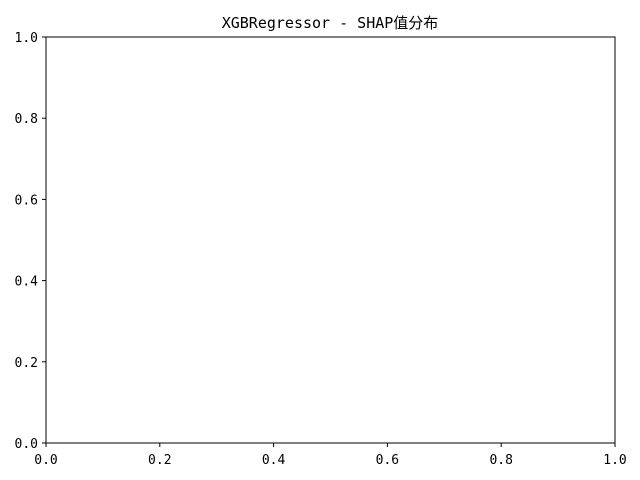 The image size is (640, 480). What do you see at coordinates (30, 241) in the screenshot?
I see `y-axis: 0.0 0.2 0.4 0.6 0.8 1.0` at bounding box center [30, 241].